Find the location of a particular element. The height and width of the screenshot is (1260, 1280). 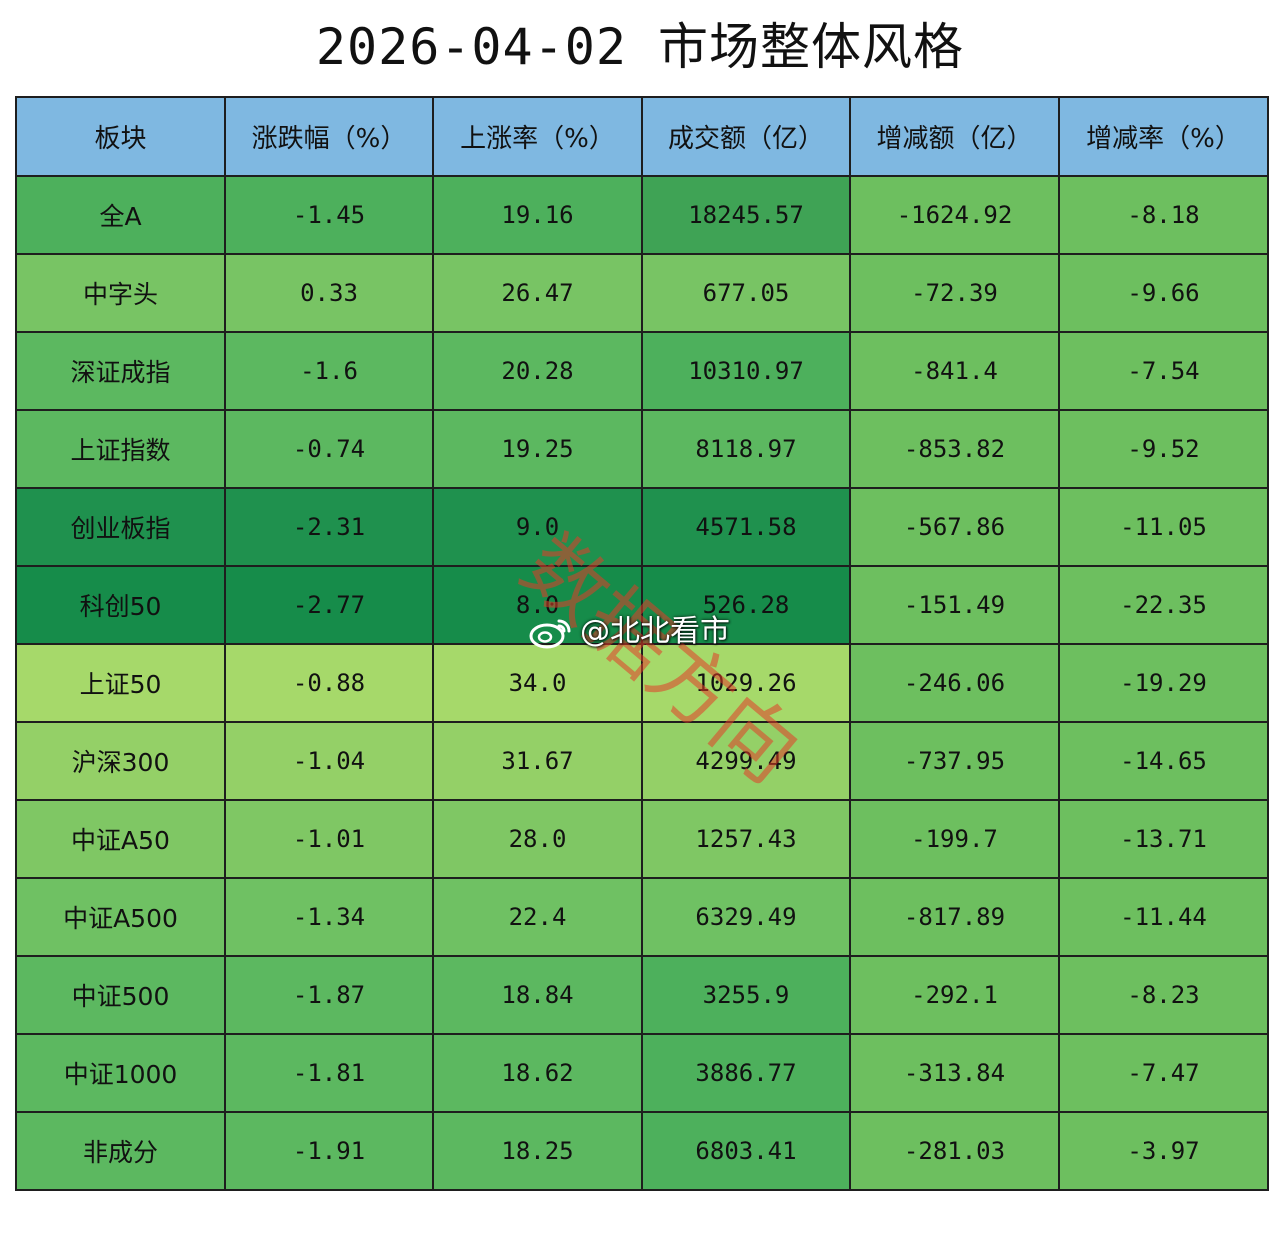

sector-name-cell: 中证1000 is located at coordinates (120, 1073).